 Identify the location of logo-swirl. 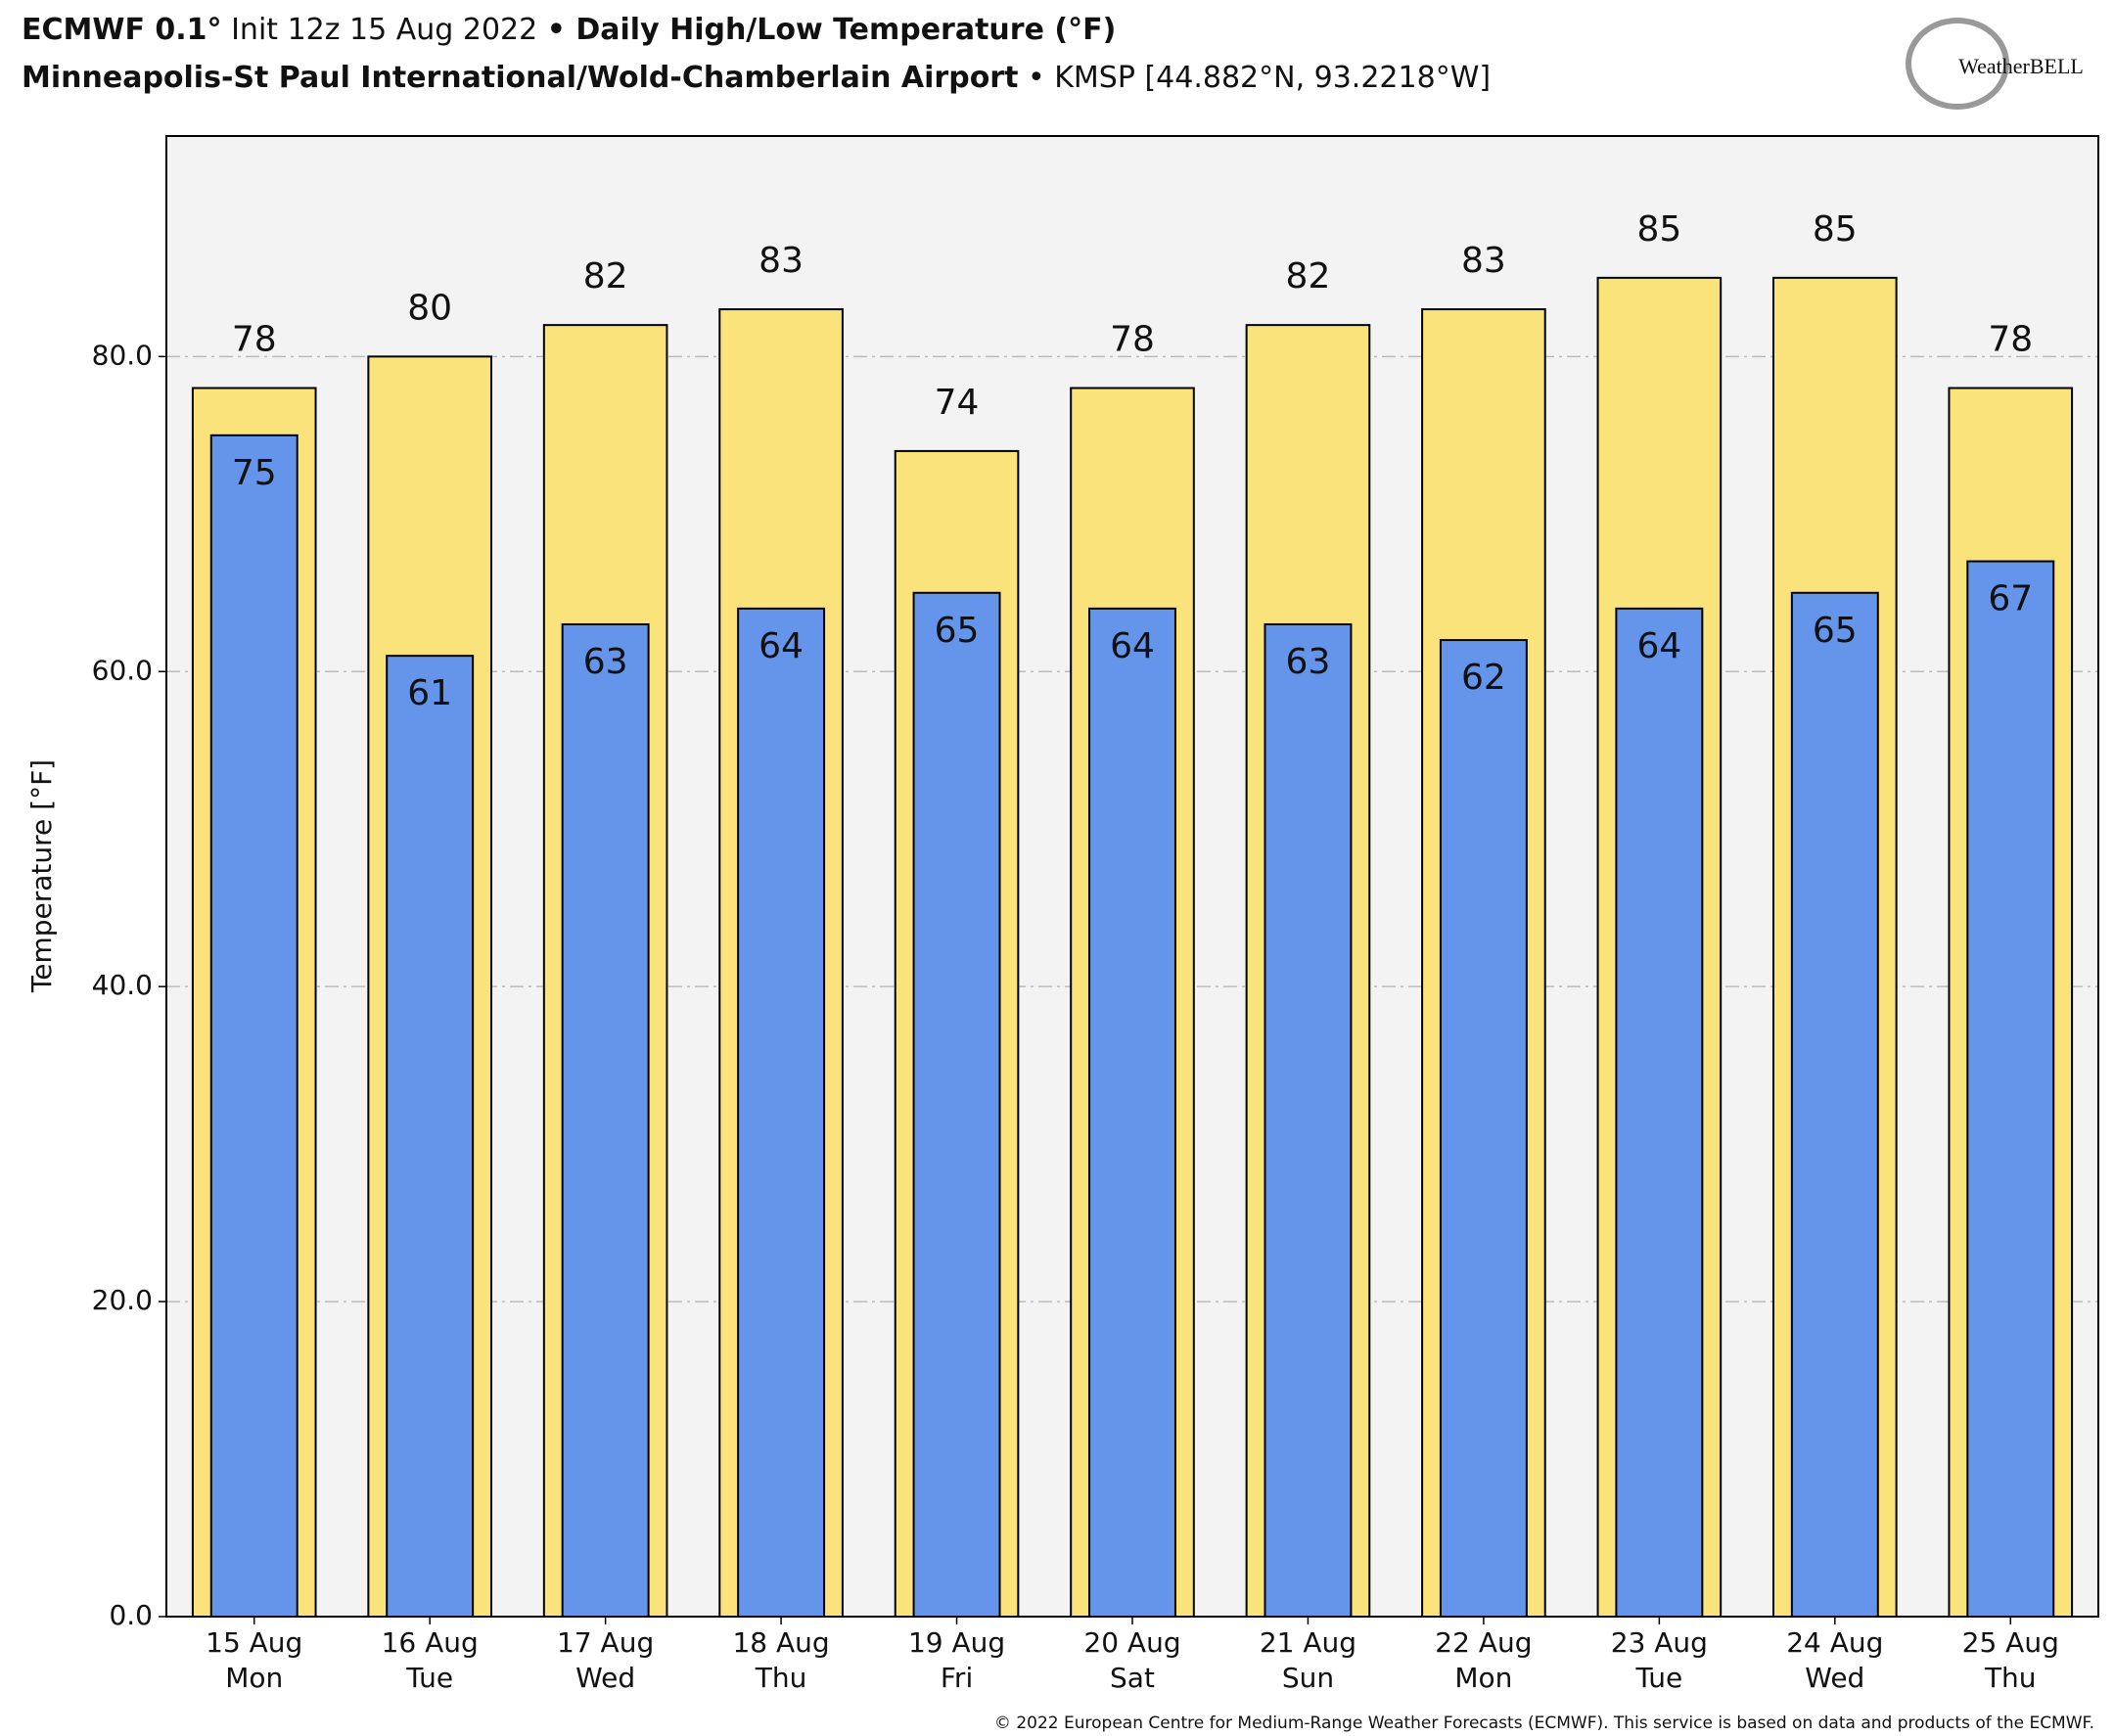
(1958, 64).